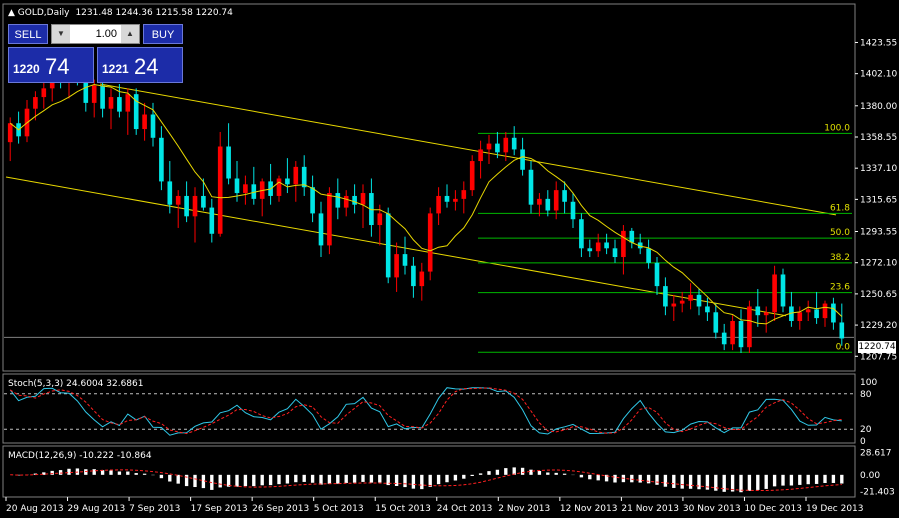 This screenshot has height=518, width=899. What do you see at coordinates (870, 476) in the screenshot?
I see `macd-axis-label: 0.00` at bounding box center [870, 476].